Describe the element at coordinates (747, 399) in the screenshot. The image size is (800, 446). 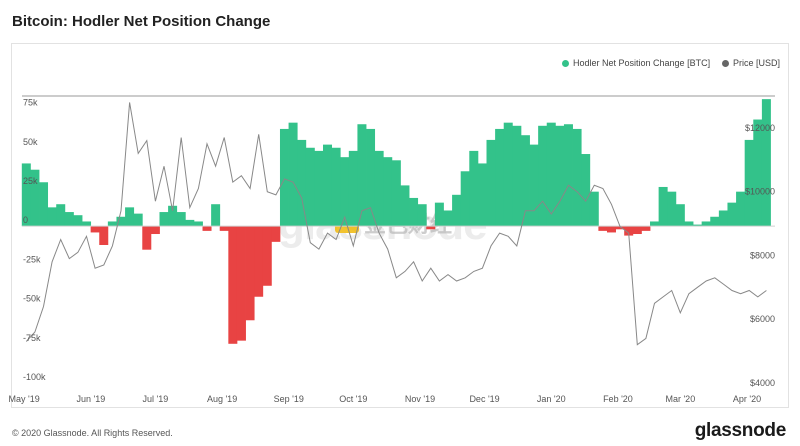
I see `x-tick-label: Apr '20` at that location.